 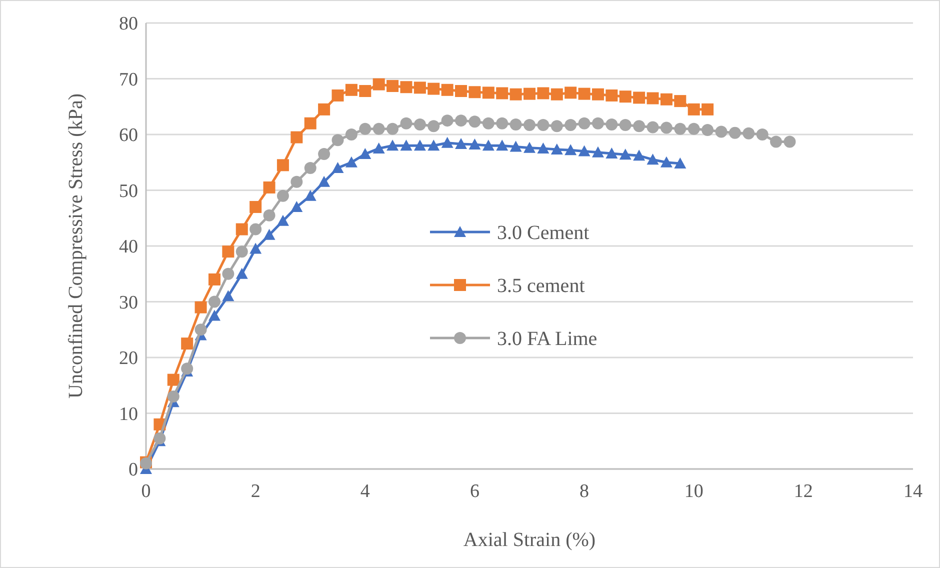 I want to click on legend-label: 3.5 cement, so click(x=541, y=286).